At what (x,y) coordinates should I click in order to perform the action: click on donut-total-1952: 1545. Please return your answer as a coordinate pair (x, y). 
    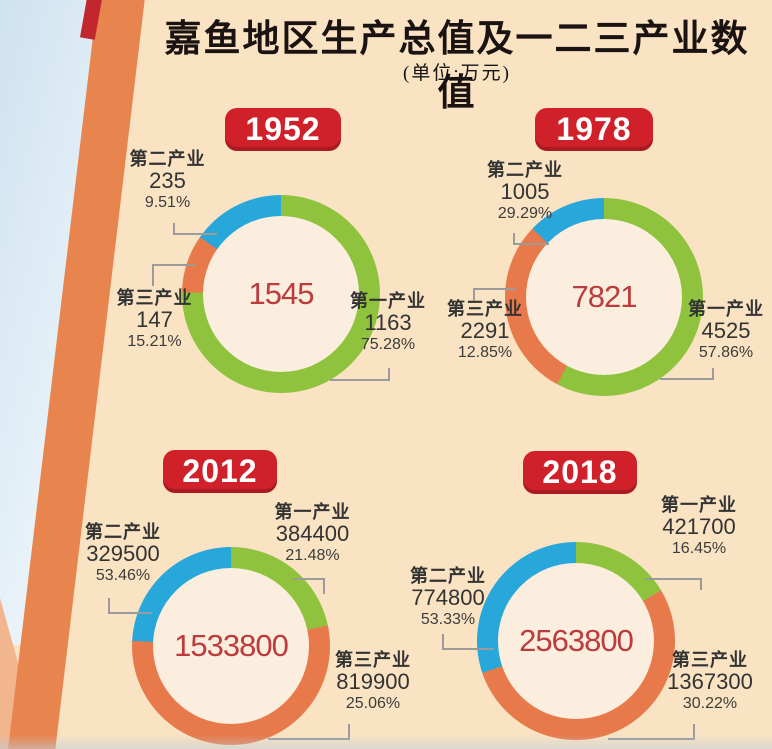
    Looking at the image, I should click on (281, 293).